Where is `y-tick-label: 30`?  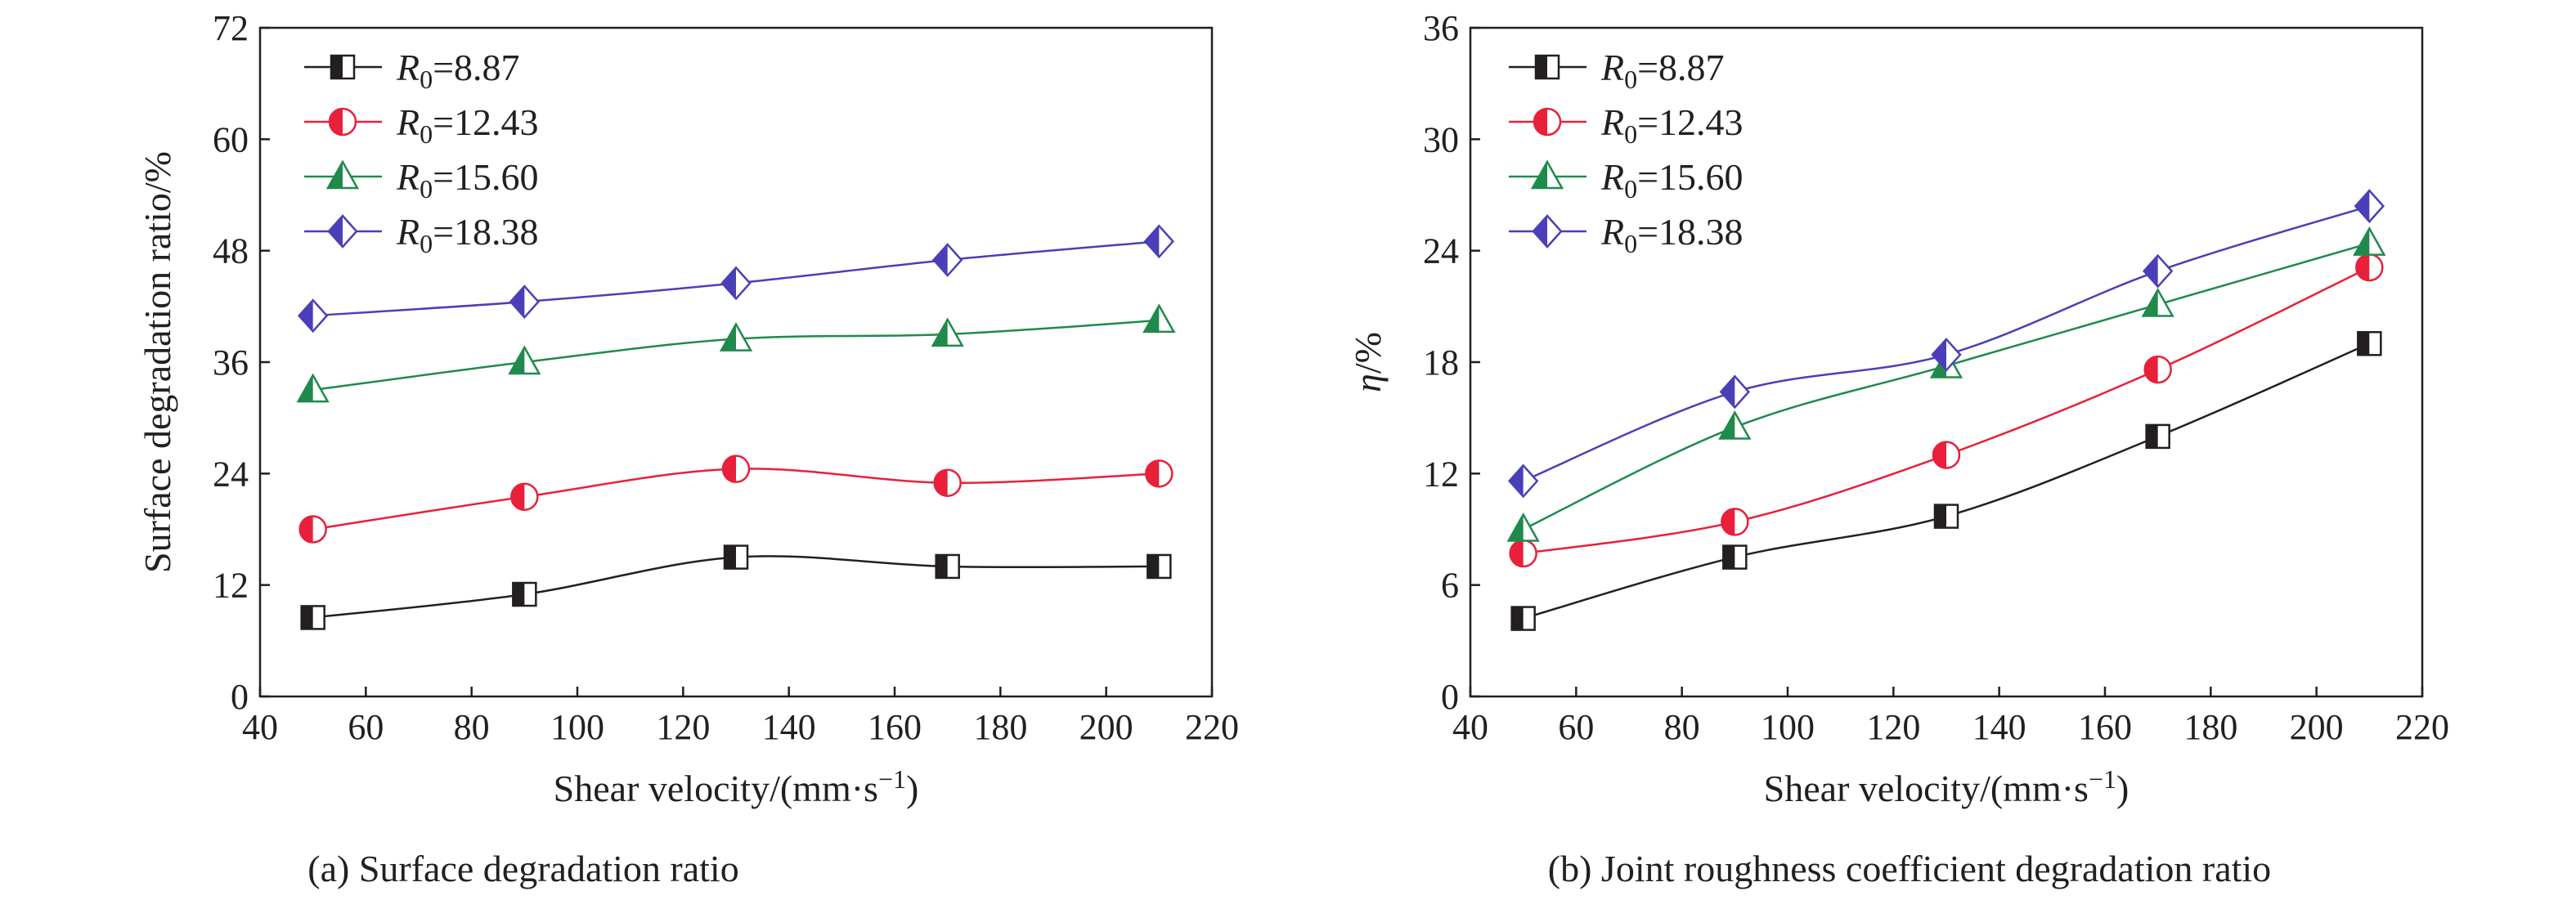
y-tick-label: 30 is located at coordinates (1441, 139).